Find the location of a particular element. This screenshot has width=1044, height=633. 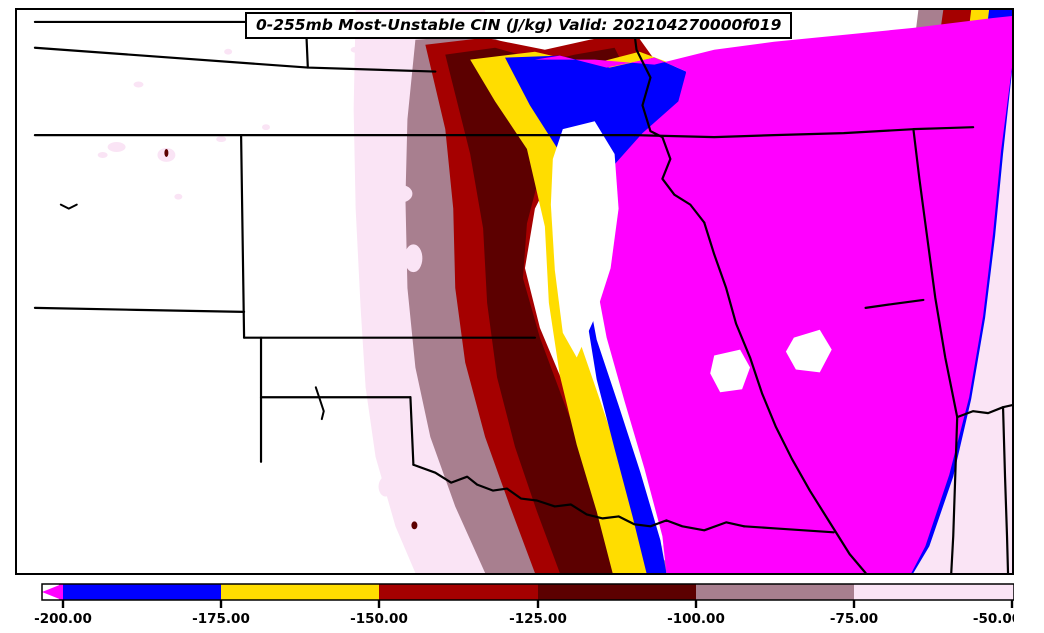

colorbar-band-mauve is located at coordinates (775, 592).